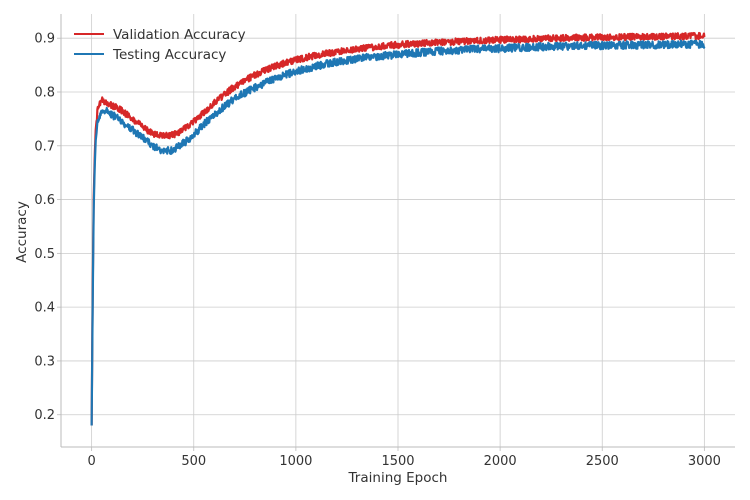 The height and width of the screenshot is (500, 750). I want to click on x-tick-label: 1500, so click(397, 461).